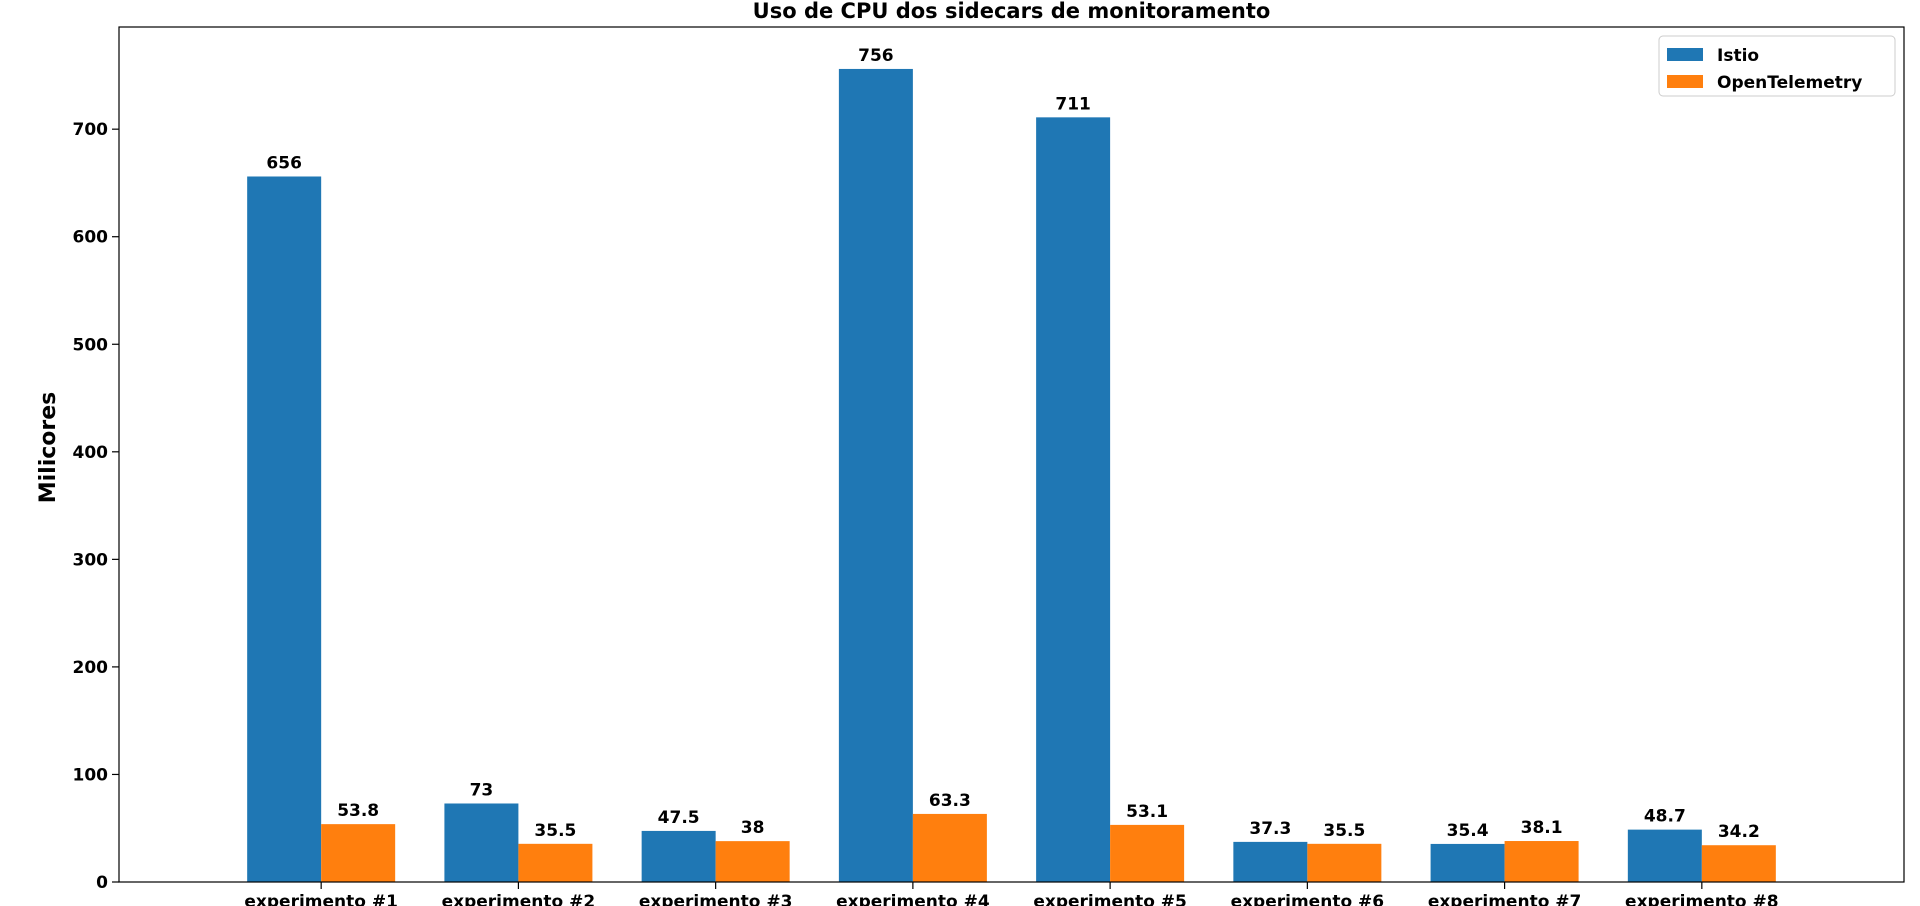  What do you see at coordinates (1147, 812) in the screenshot?
I see `bar-value-label: 53.1` at bounding box center [1147, 812].